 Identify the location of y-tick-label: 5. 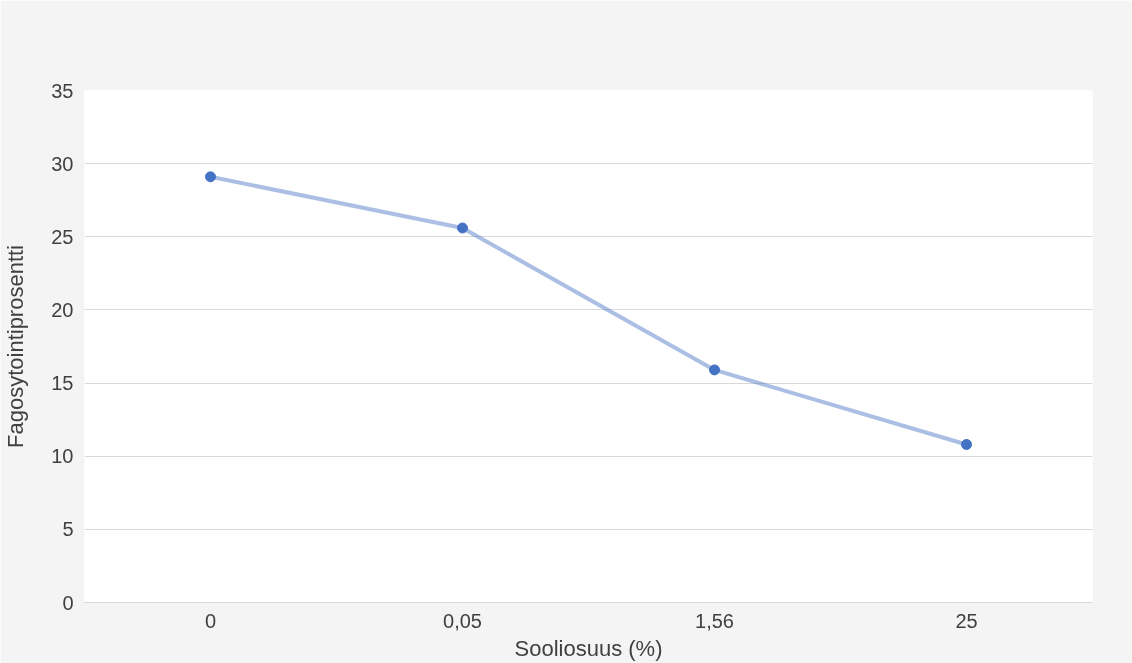
(68, 529).